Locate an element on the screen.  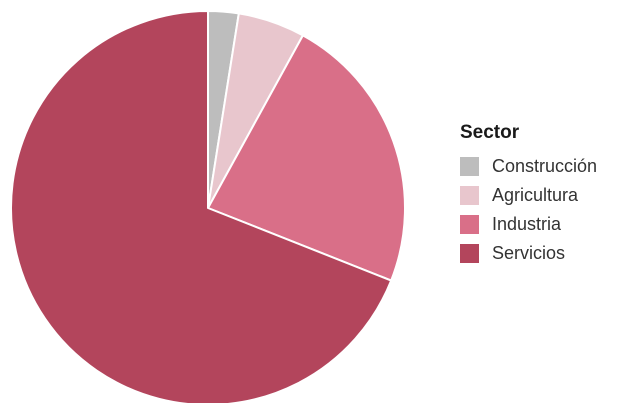
legend-label: Construcción is located at coordinates (545, 166).